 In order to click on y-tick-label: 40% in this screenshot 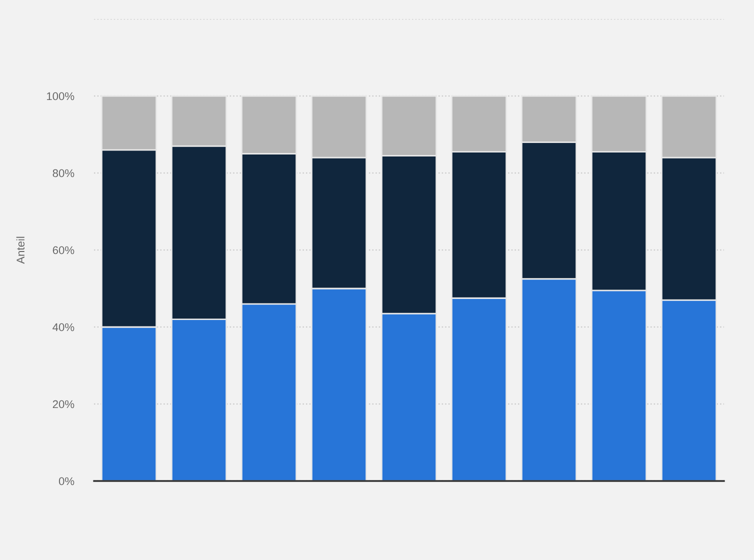, I will do `click(63, 327)`.